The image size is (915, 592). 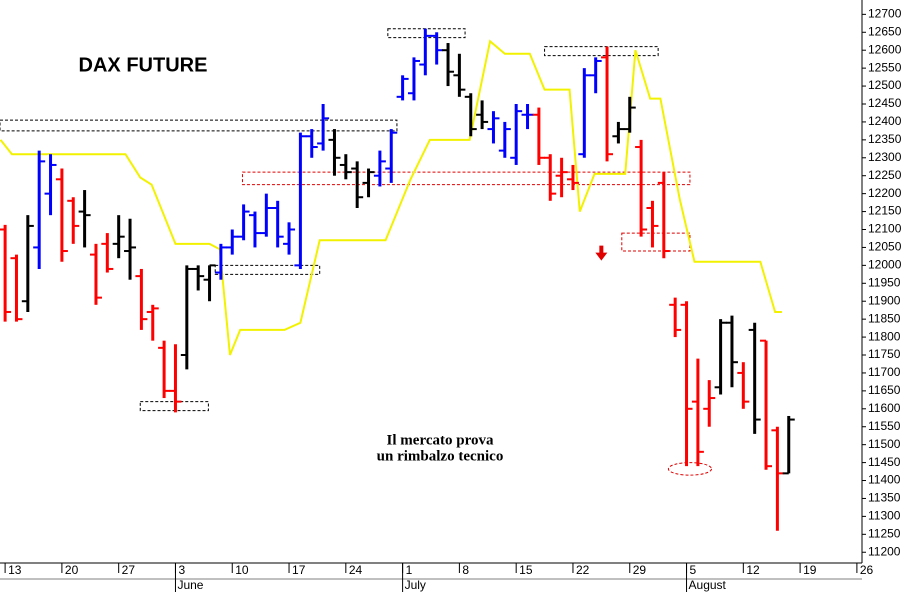 I want to click on y-tick-label: 11300, so click(x=884, y=516).